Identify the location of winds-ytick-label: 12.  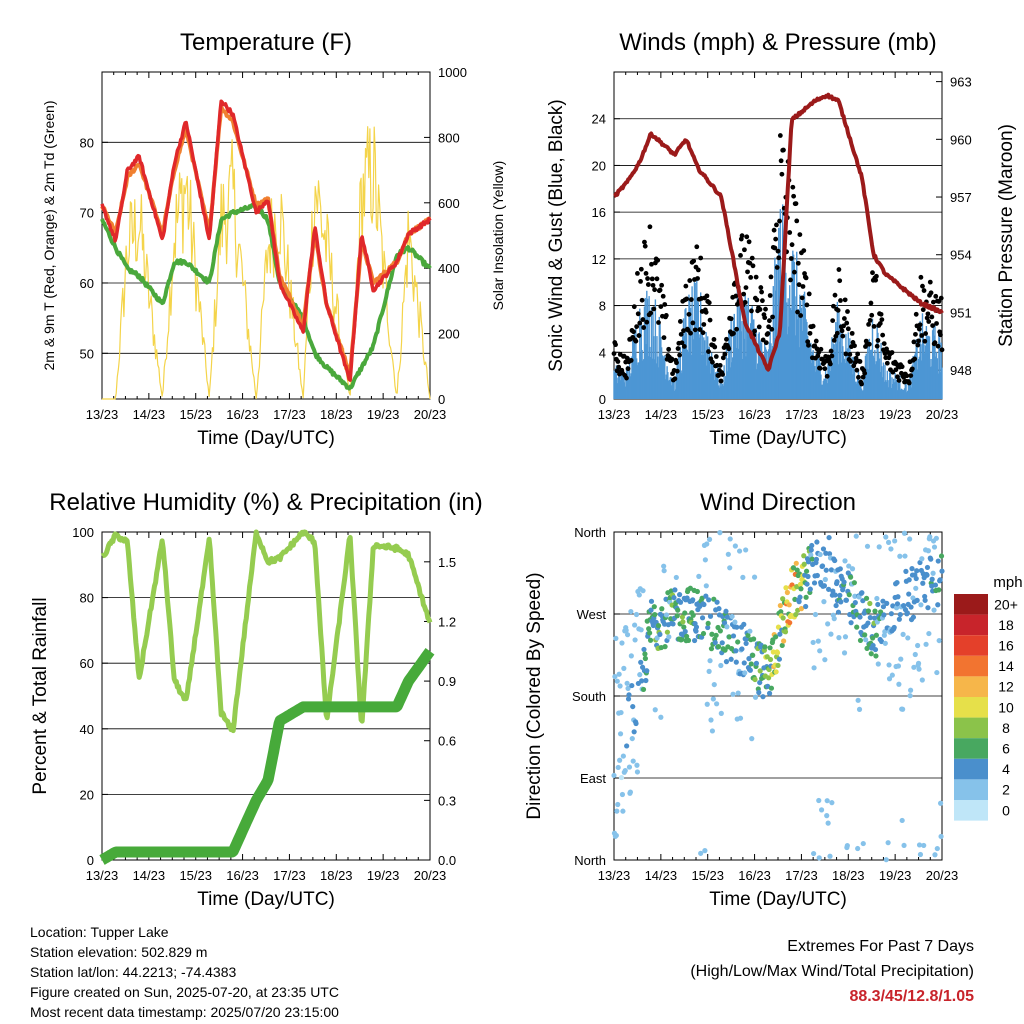
(599, 259).